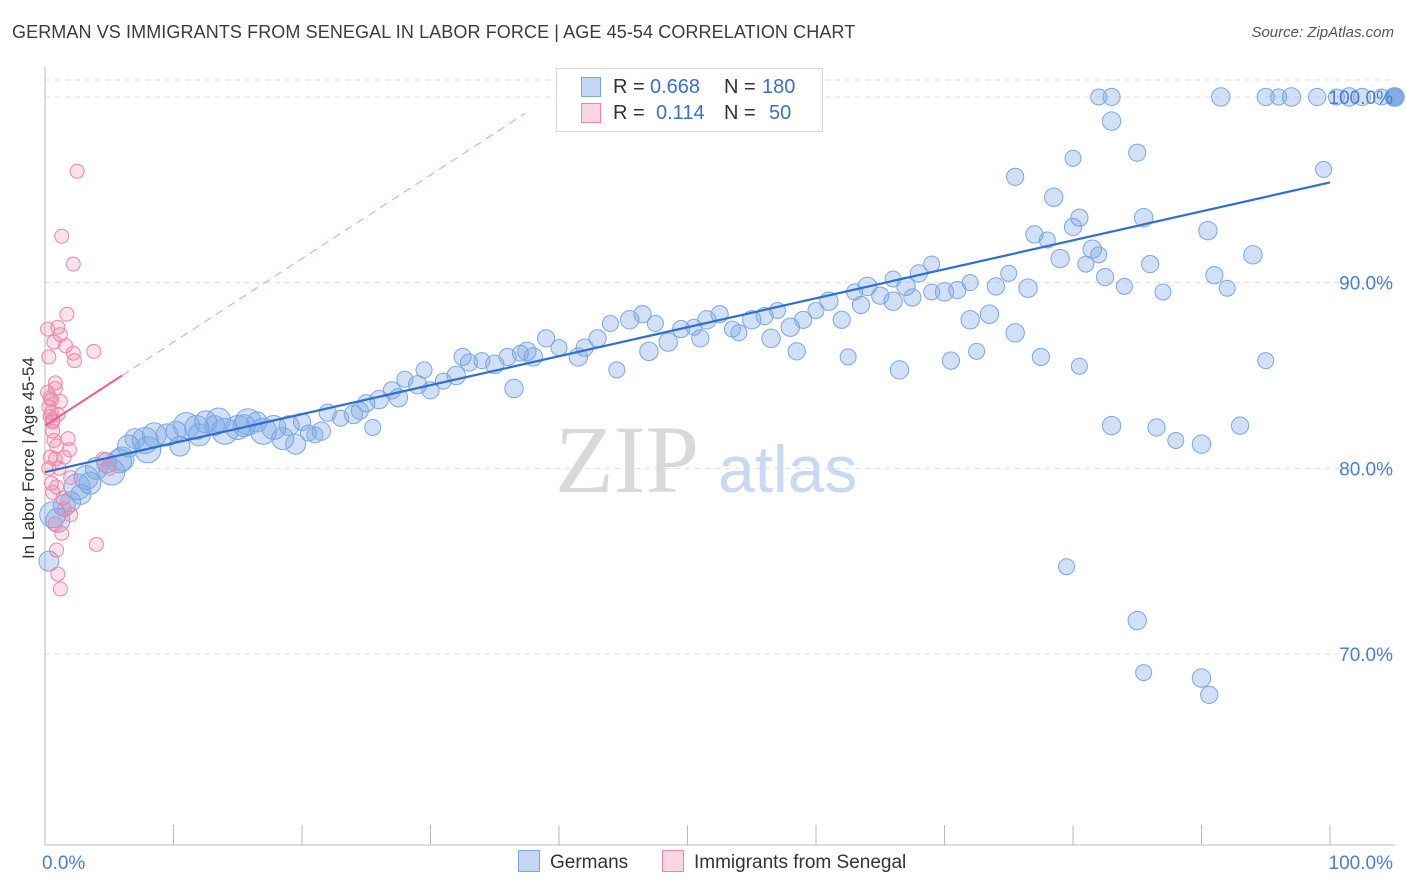  What do you see at coordinates (675, 87) in the screenshot?
I see `legend-r-value: 0.668` at bounding box center [675, 87].